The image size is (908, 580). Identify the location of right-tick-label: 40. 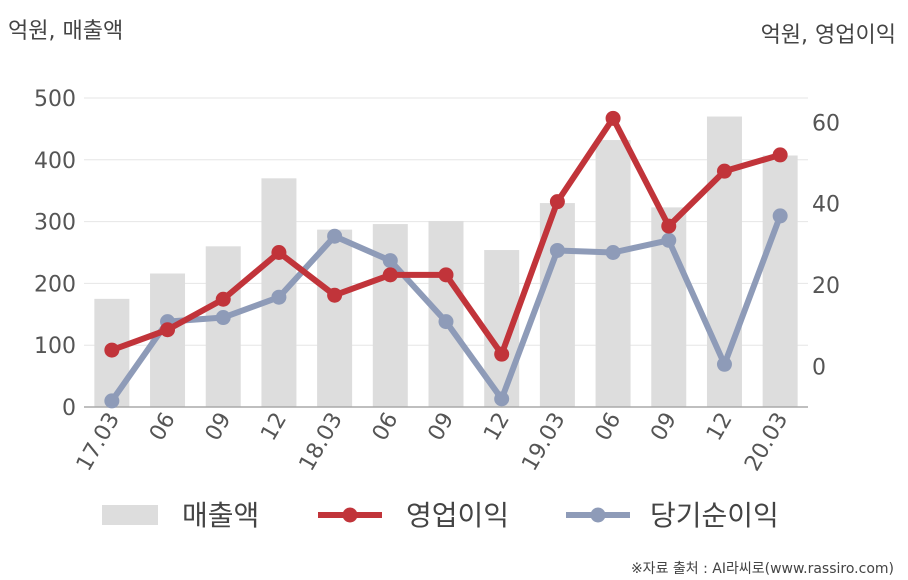
(826, 205).